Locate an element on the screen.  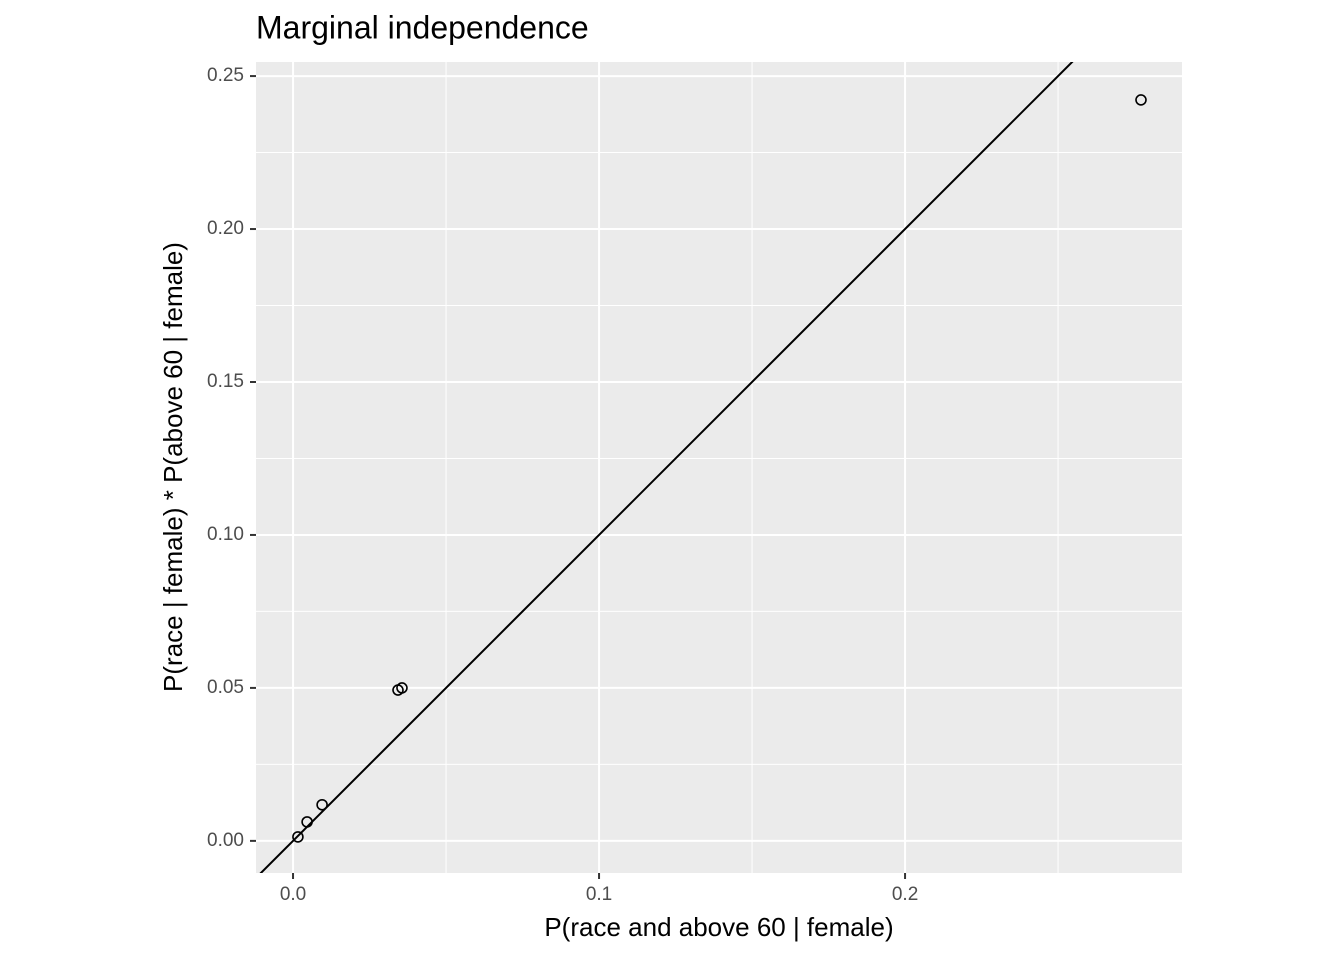
y-tick-label: 0.25 is located at coordinates (225, 75).